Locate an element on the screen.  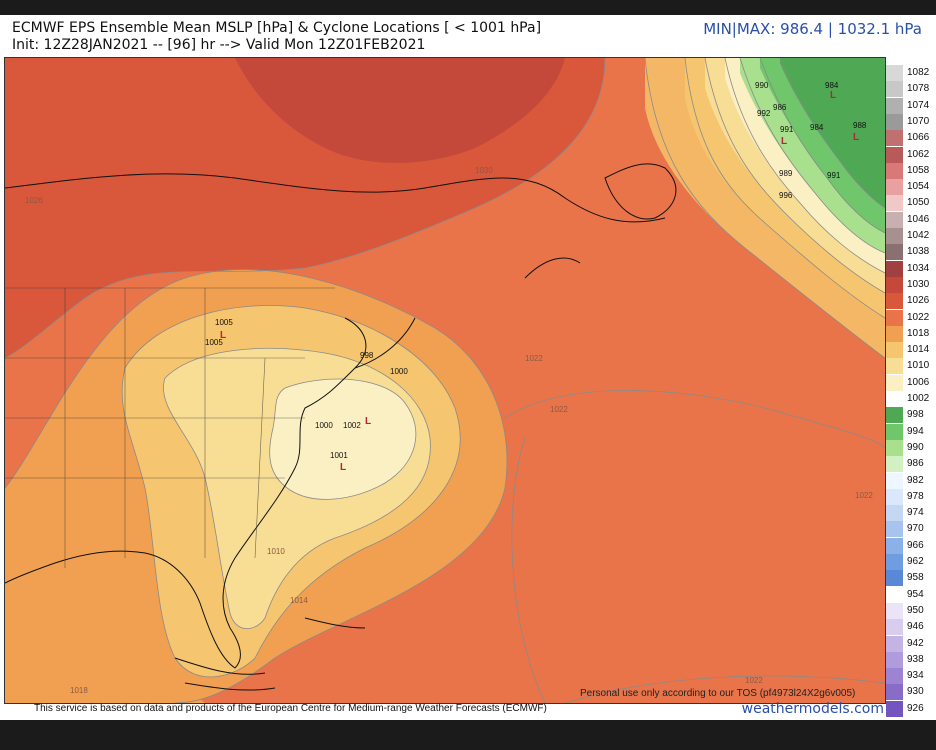
legend-label: 1058 is located at coordinates (918, 170).